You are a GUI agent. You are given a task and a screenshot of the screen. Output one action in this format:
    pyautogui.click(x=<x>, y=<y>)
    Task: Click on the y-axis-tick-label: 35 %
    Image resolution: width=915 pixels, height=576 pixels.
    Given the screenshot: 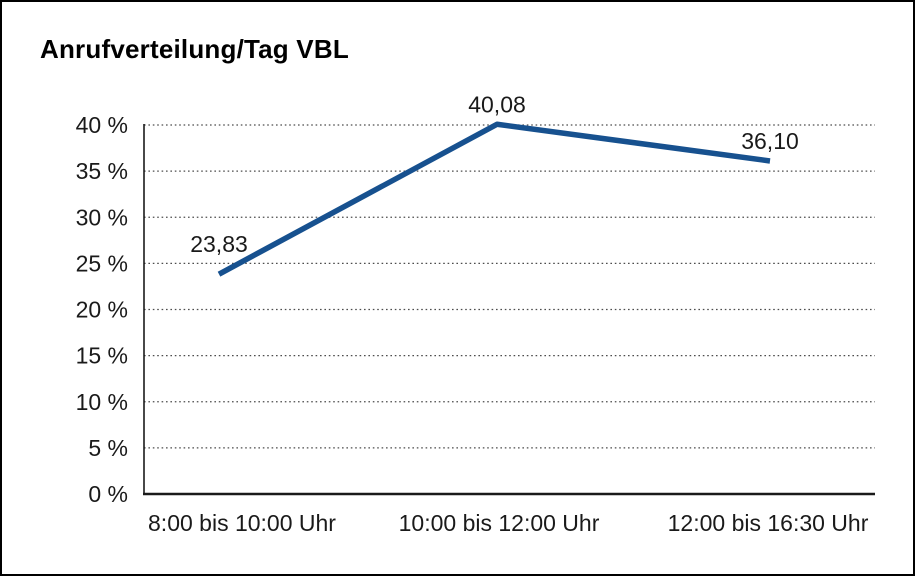 What is the action you would take?
    pyautogui.click(x=102, y=171)
    